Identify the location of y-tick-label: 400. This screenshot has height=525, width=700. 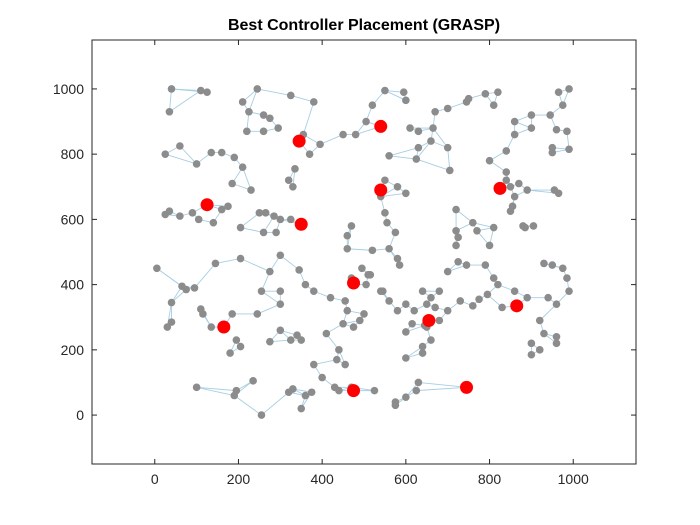
(73, 285).